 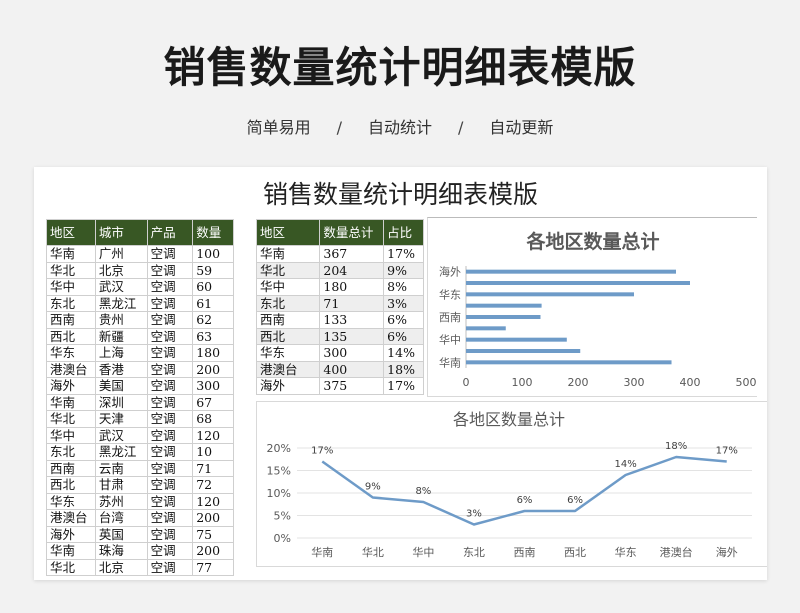 I want to click on table-cell: 63, so click(x=213, y=336).